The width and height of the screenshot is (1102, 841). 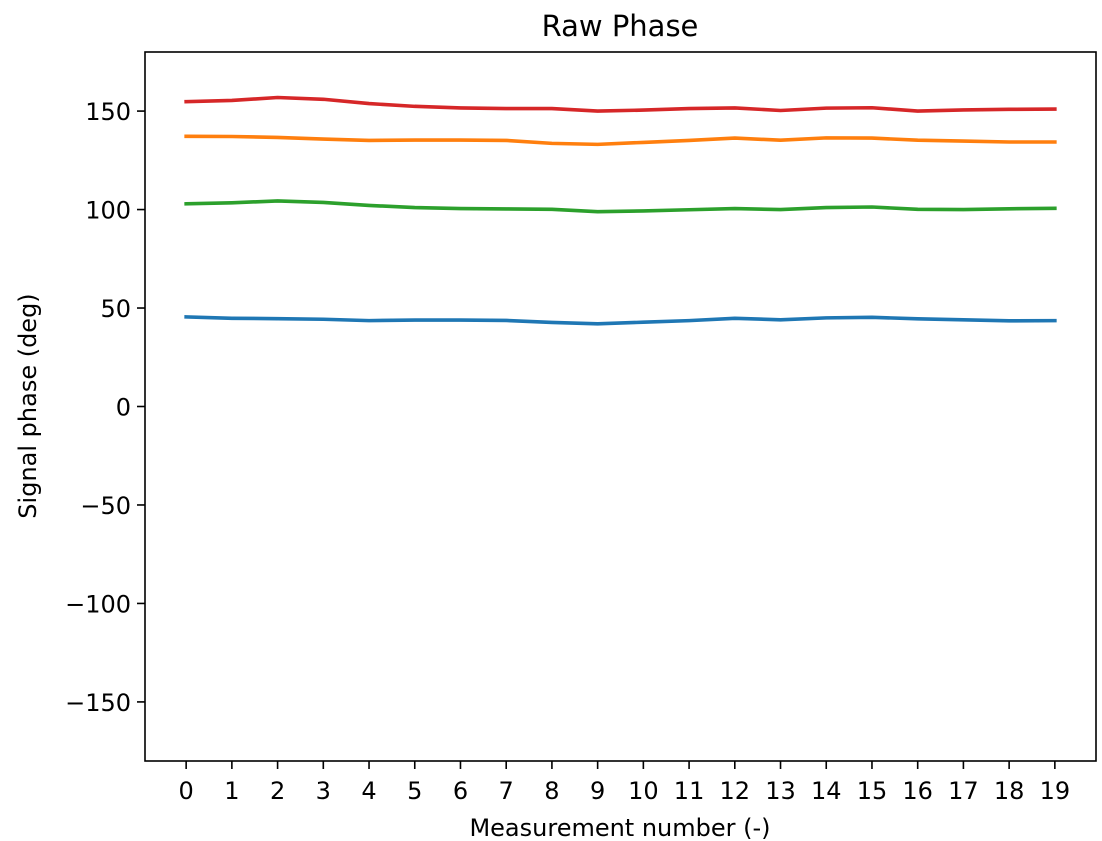 I want to click on chart-title: Raw Phase, so click(x=620, y=26).